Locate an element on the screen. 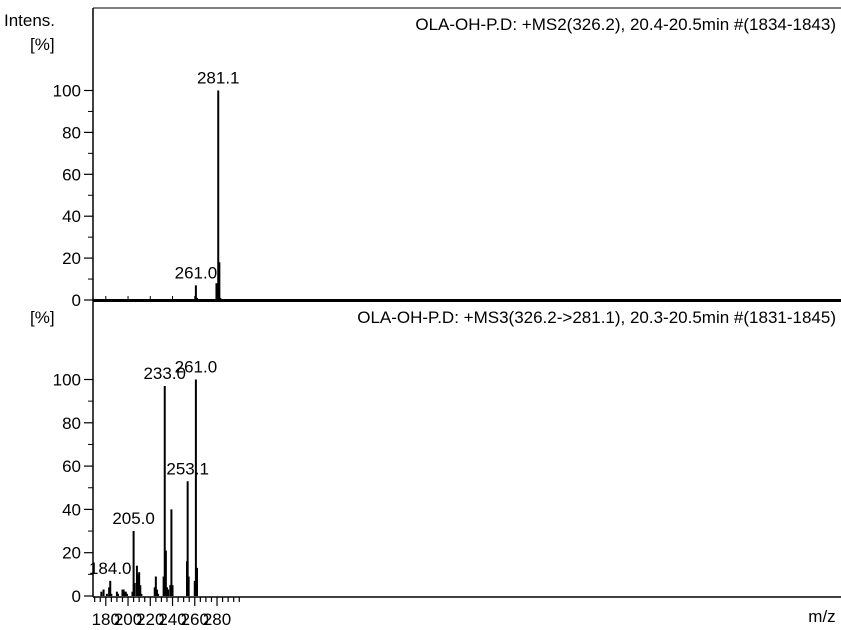  top-panel-plot: 0 20 40 60 80 100 261.0 281.1 is located at coordinates (146, 190).